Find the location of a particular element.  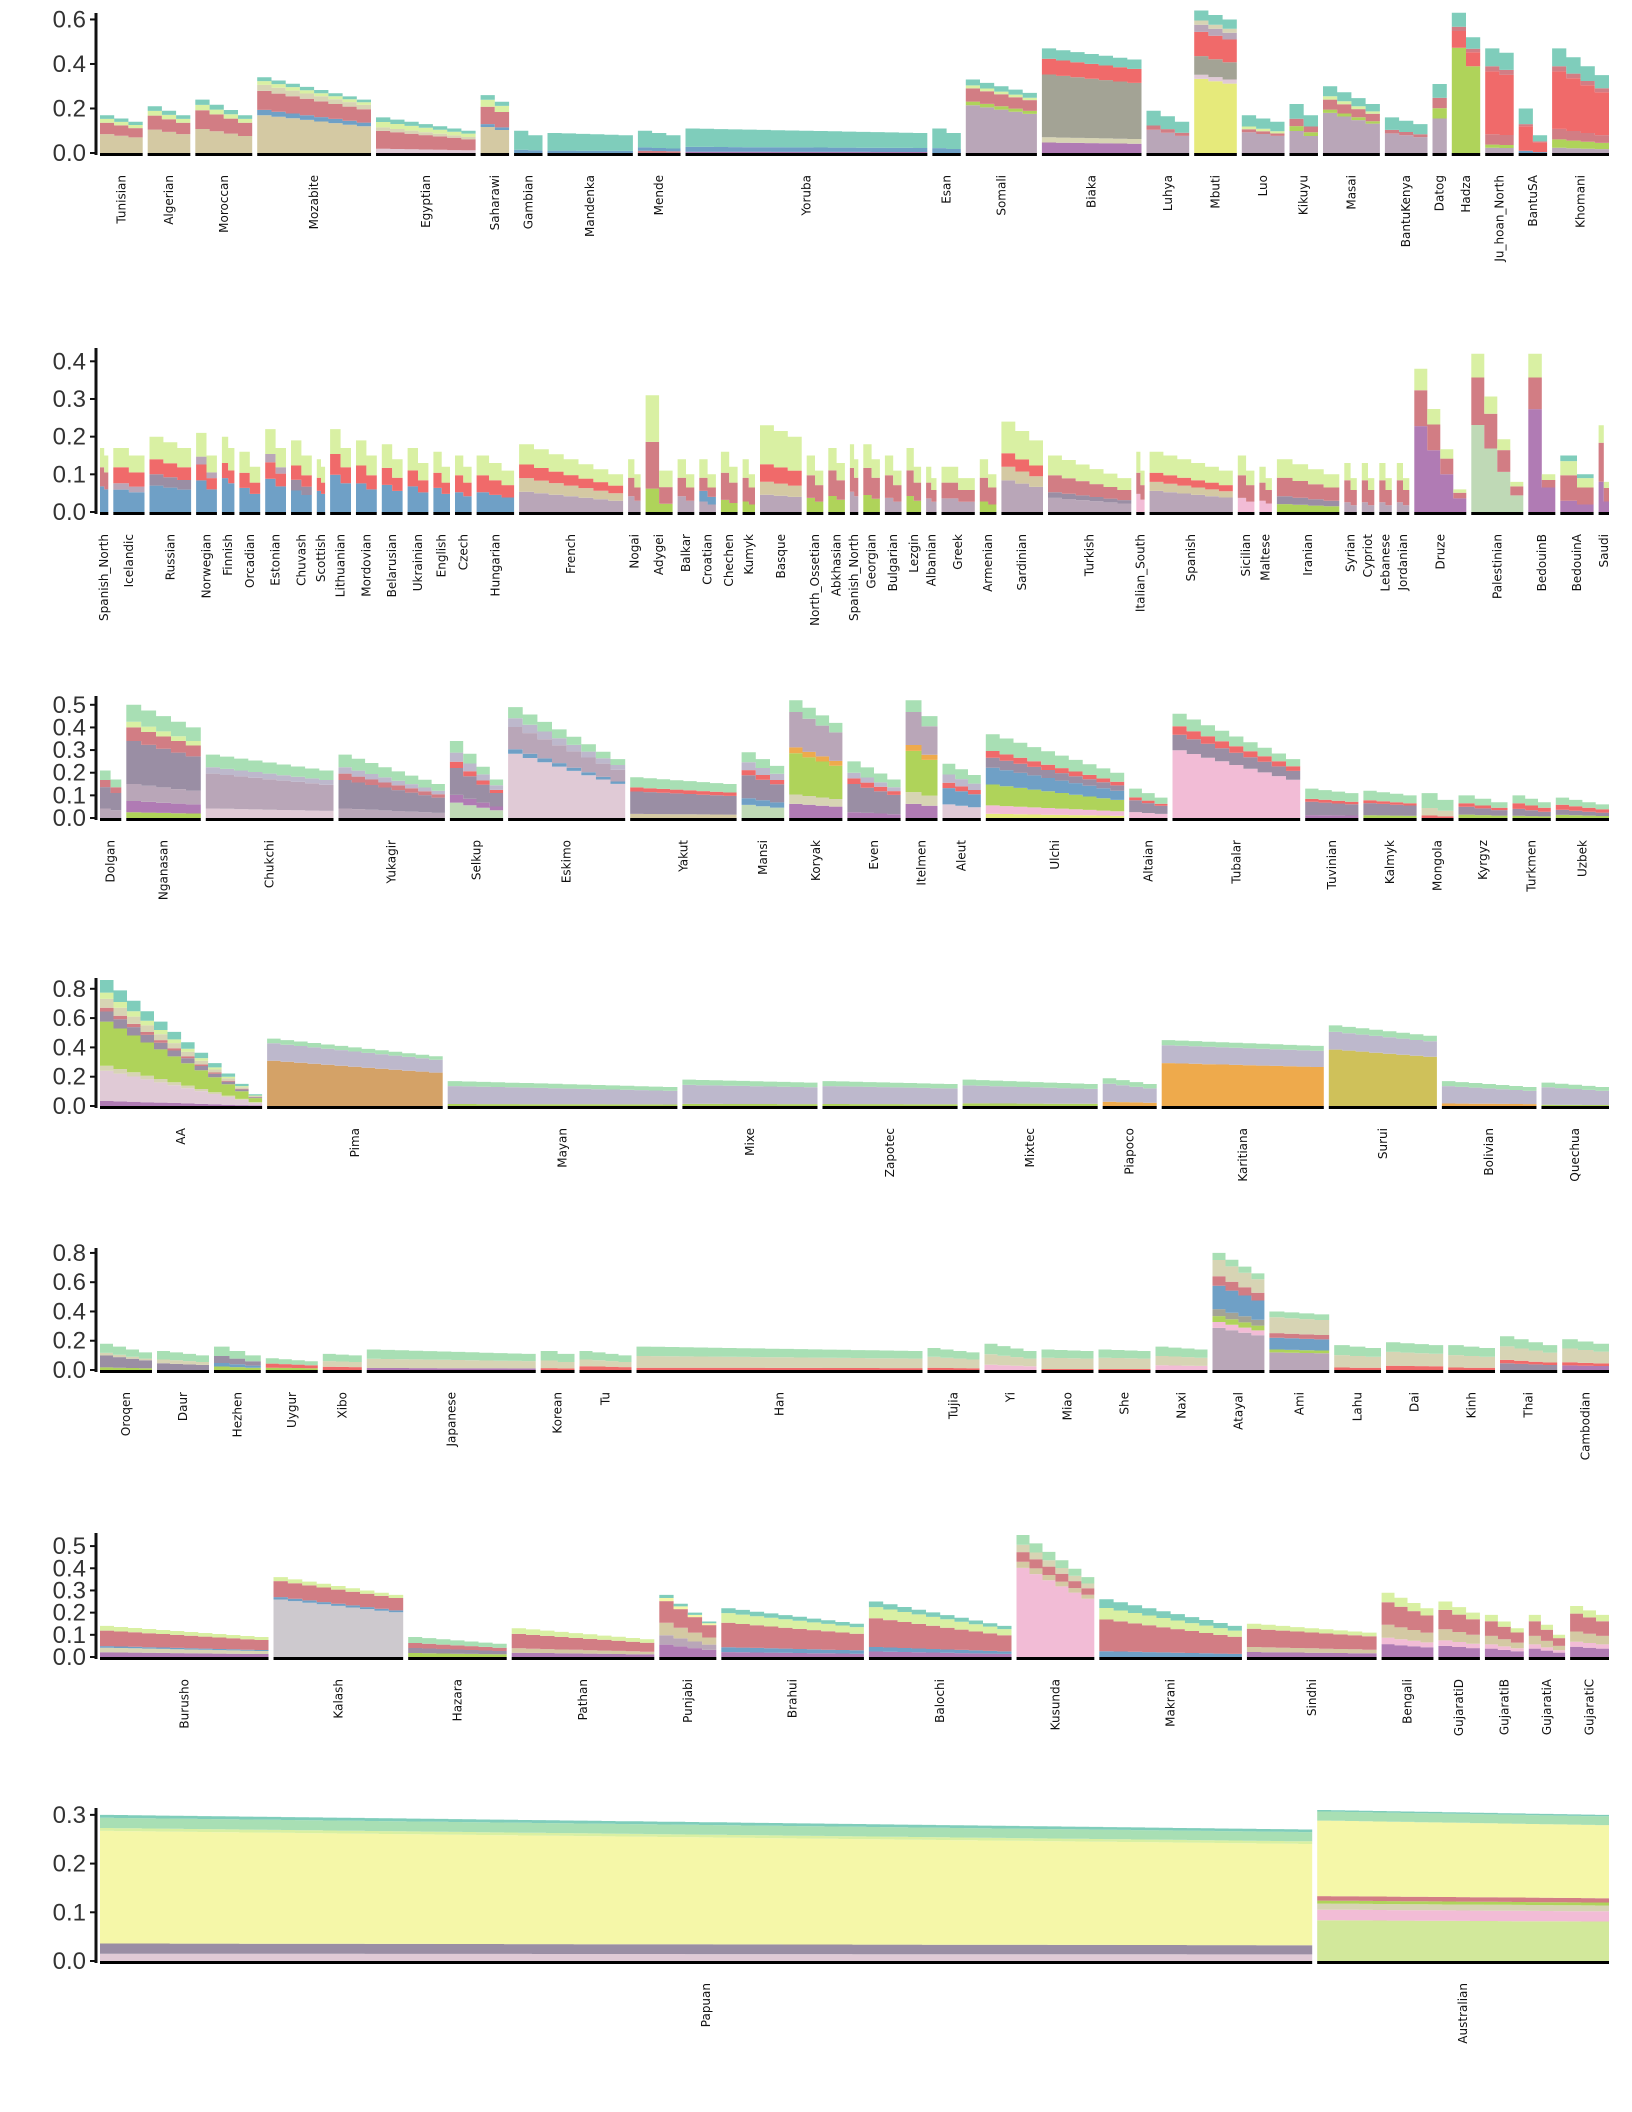

y-tick-label: 0.4 is located at coordinates (69, 1311).